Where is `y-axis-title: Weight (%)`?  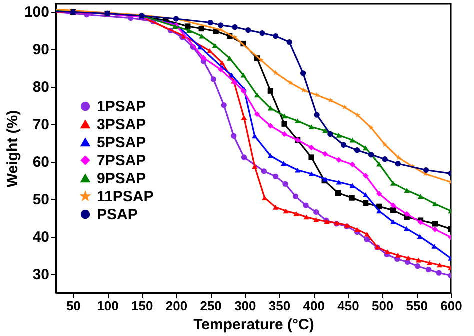 y-axis-title: Weight (%) is located at coordinates (13, 149).